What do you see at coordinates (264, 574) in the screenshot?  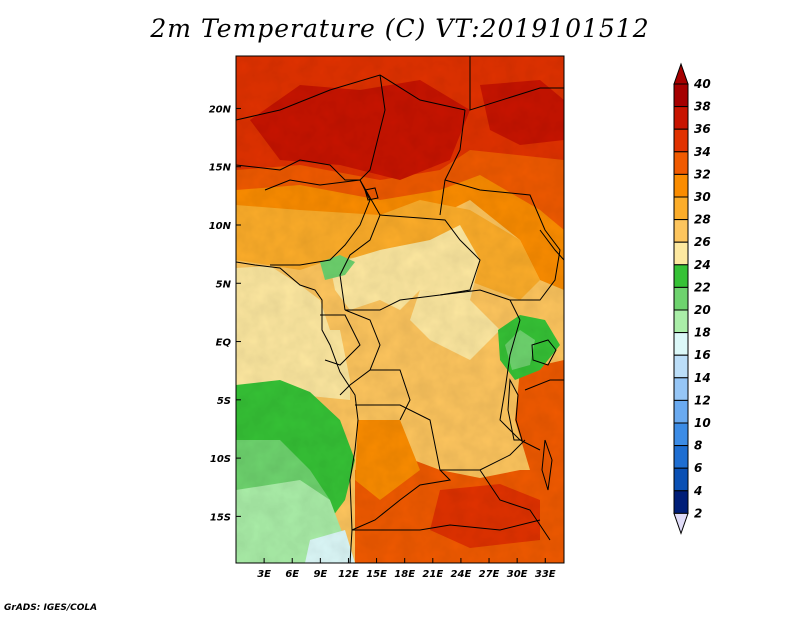 I see `lon-tick-label: 3E` at bounding box center [264, 574].